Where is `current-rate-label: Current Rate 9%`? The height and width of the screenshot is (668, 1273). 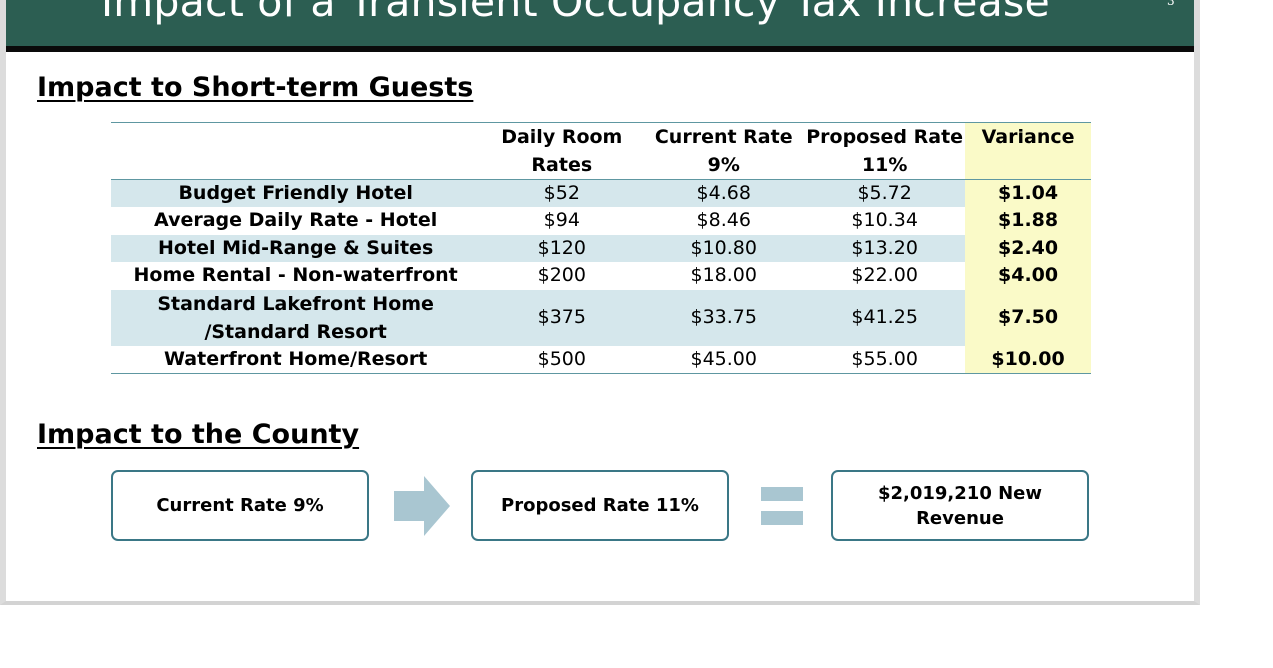 current-rate-label: Current Rate 9% is located at coordinates (240, 505).